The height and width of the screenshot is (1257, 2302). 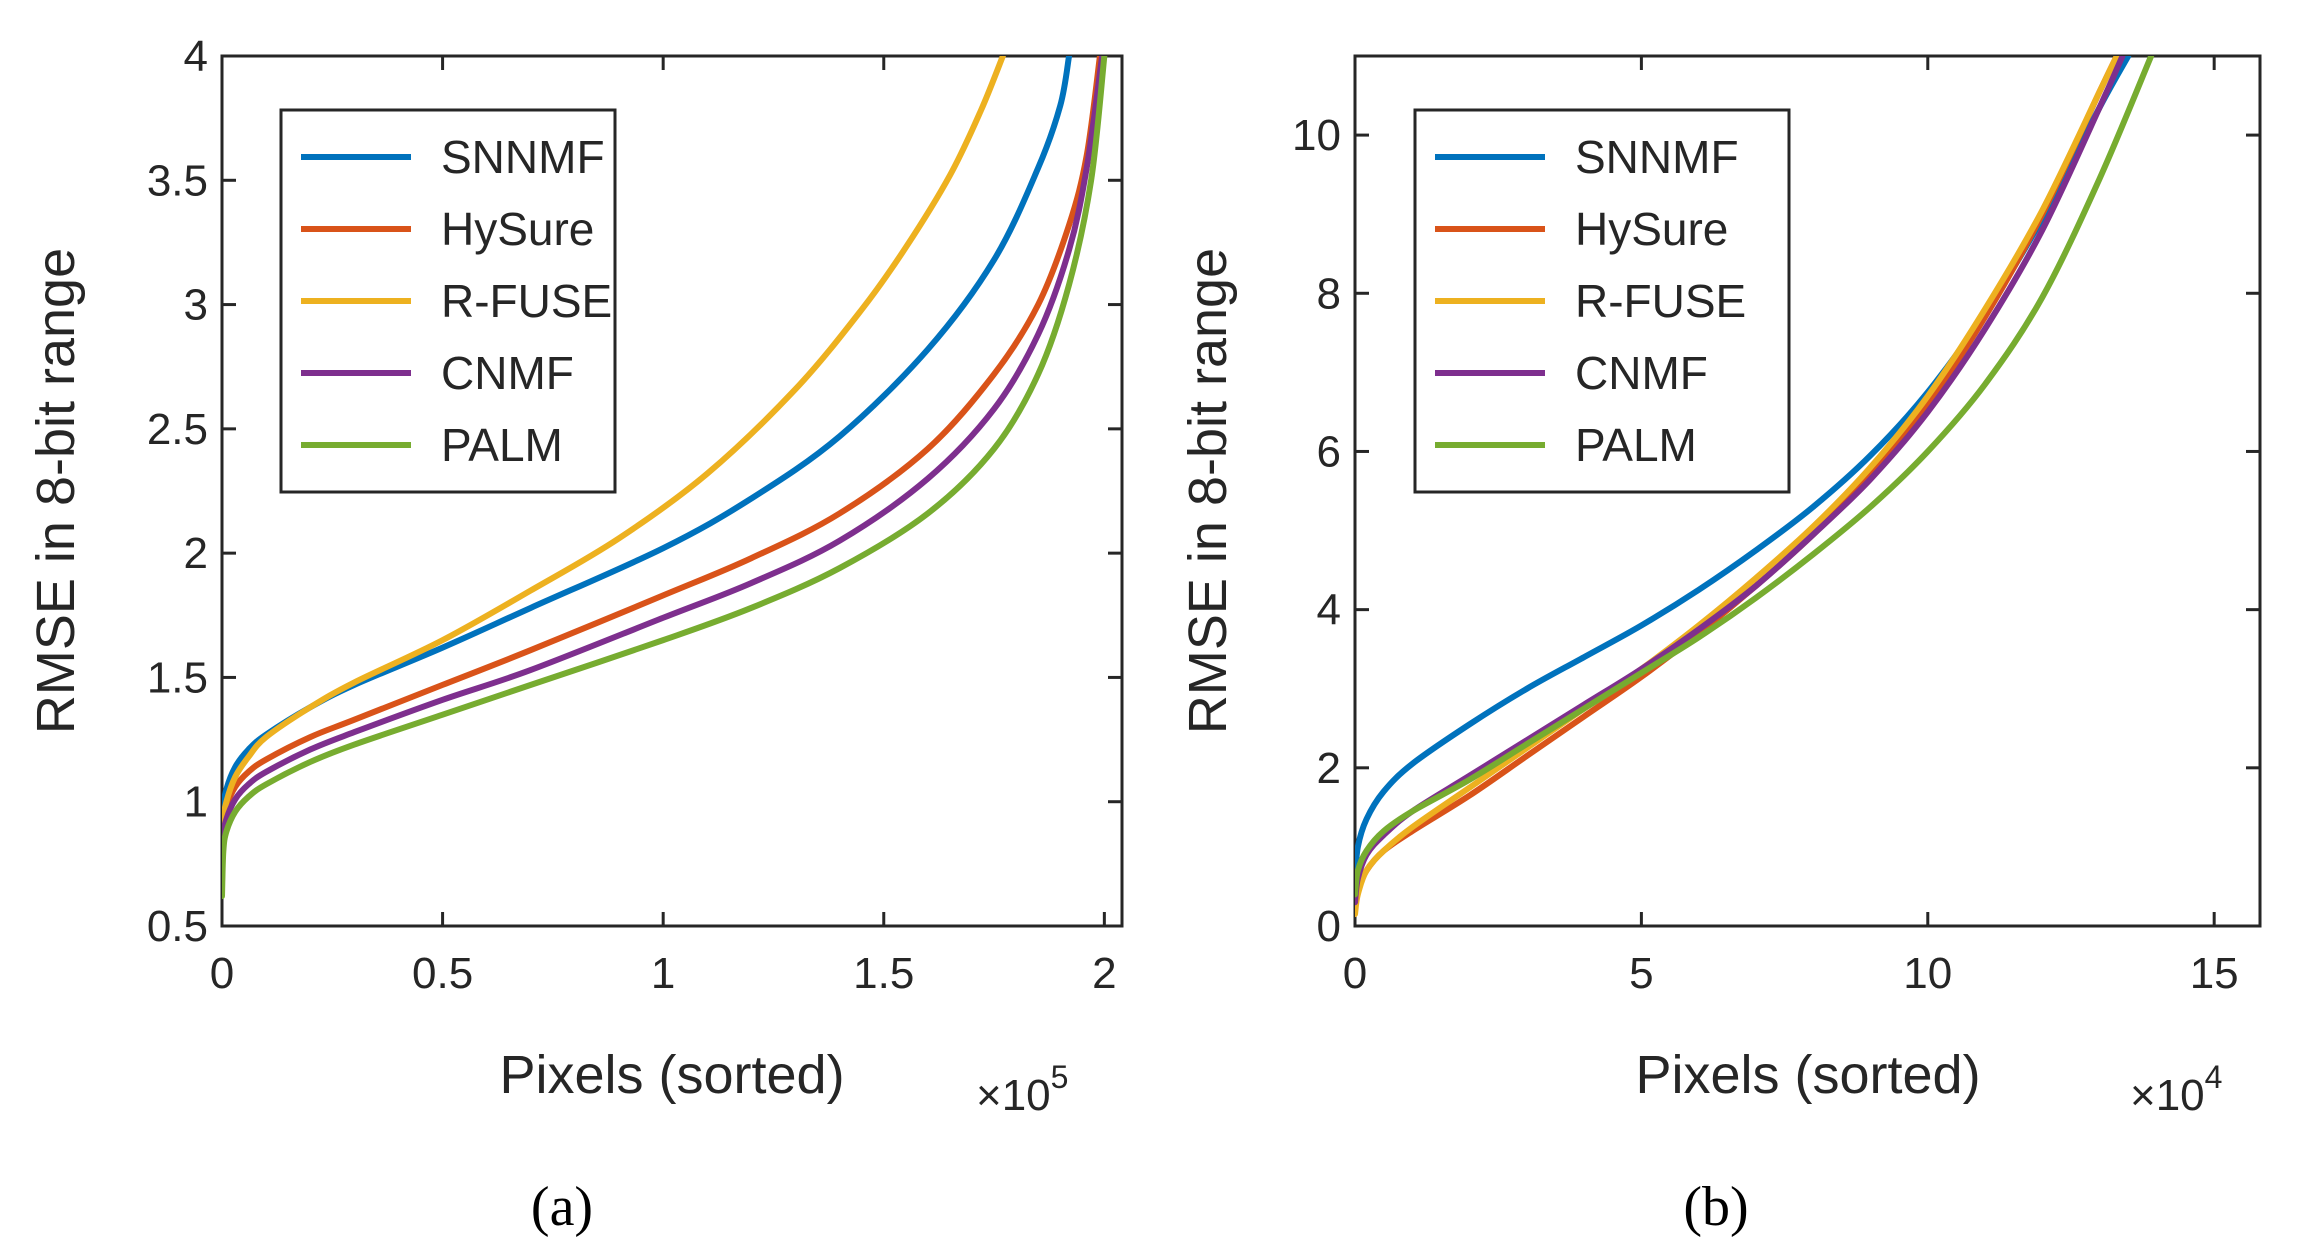 I want to click on x-tick-label: 5, so click(x=1641, y=973).